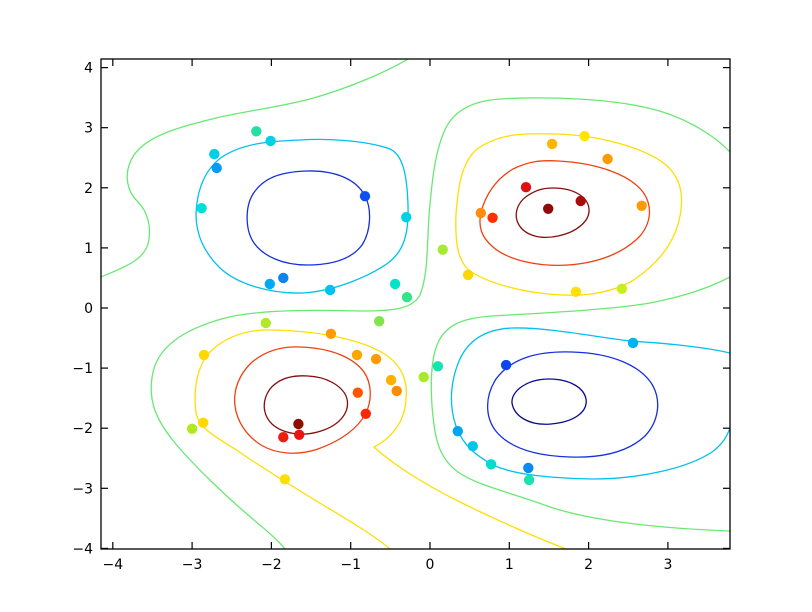 This screenshot has width=812, height=612. What do you see at coordinates (271, 565) in the screenshot?
I see `x-tick-label: −2` at bounding box center [271, 565].